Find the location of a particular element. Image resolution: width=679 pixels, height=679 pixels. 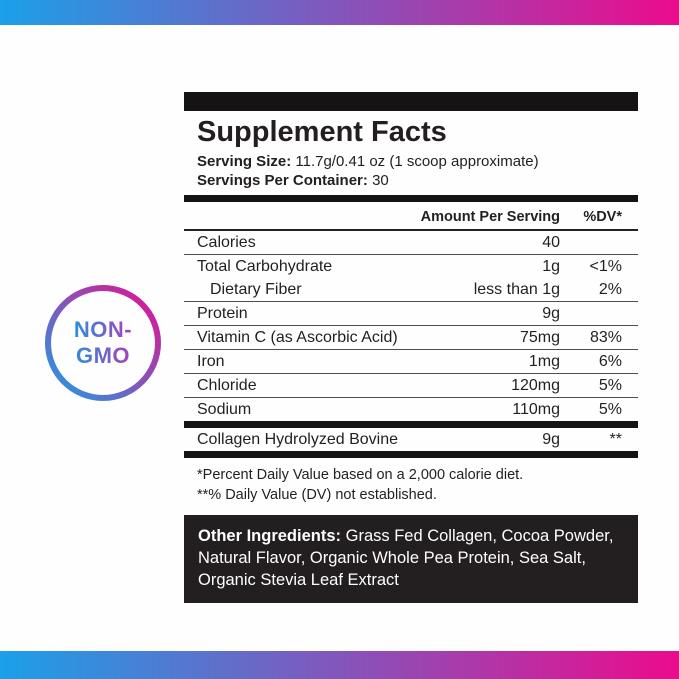

nutrient-name: Sodium is located at coordinates (224, 409).